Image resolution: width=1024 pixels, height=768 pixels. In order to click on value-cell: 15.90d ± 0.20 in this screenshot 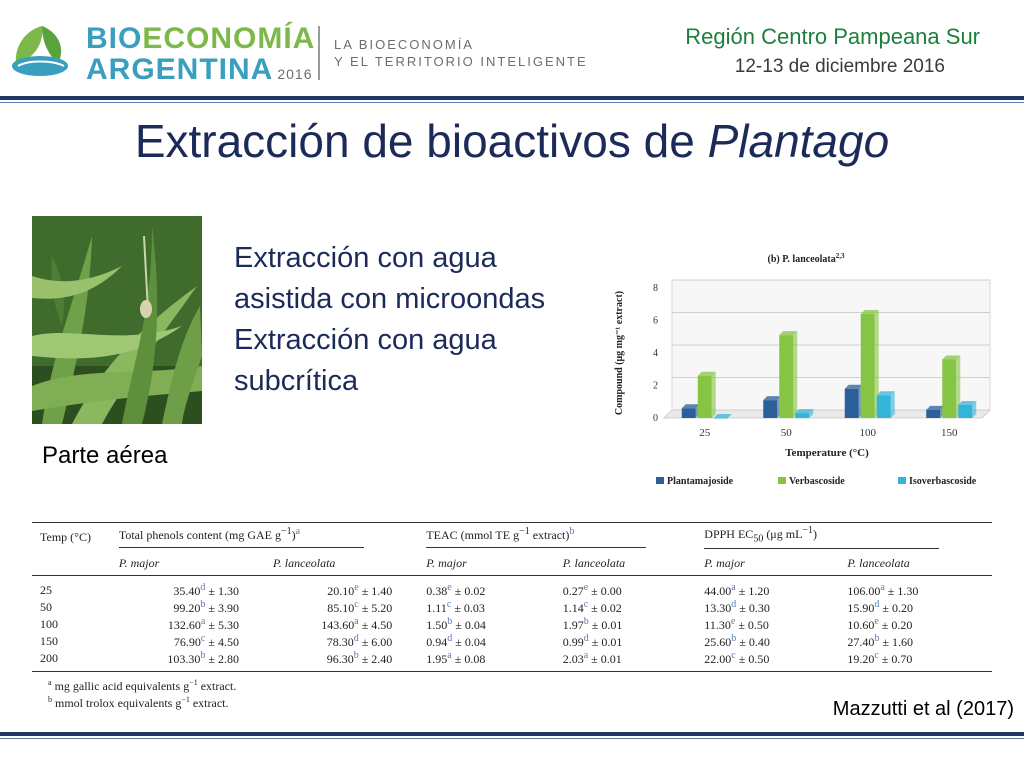, I will do `click(915, 607)`.